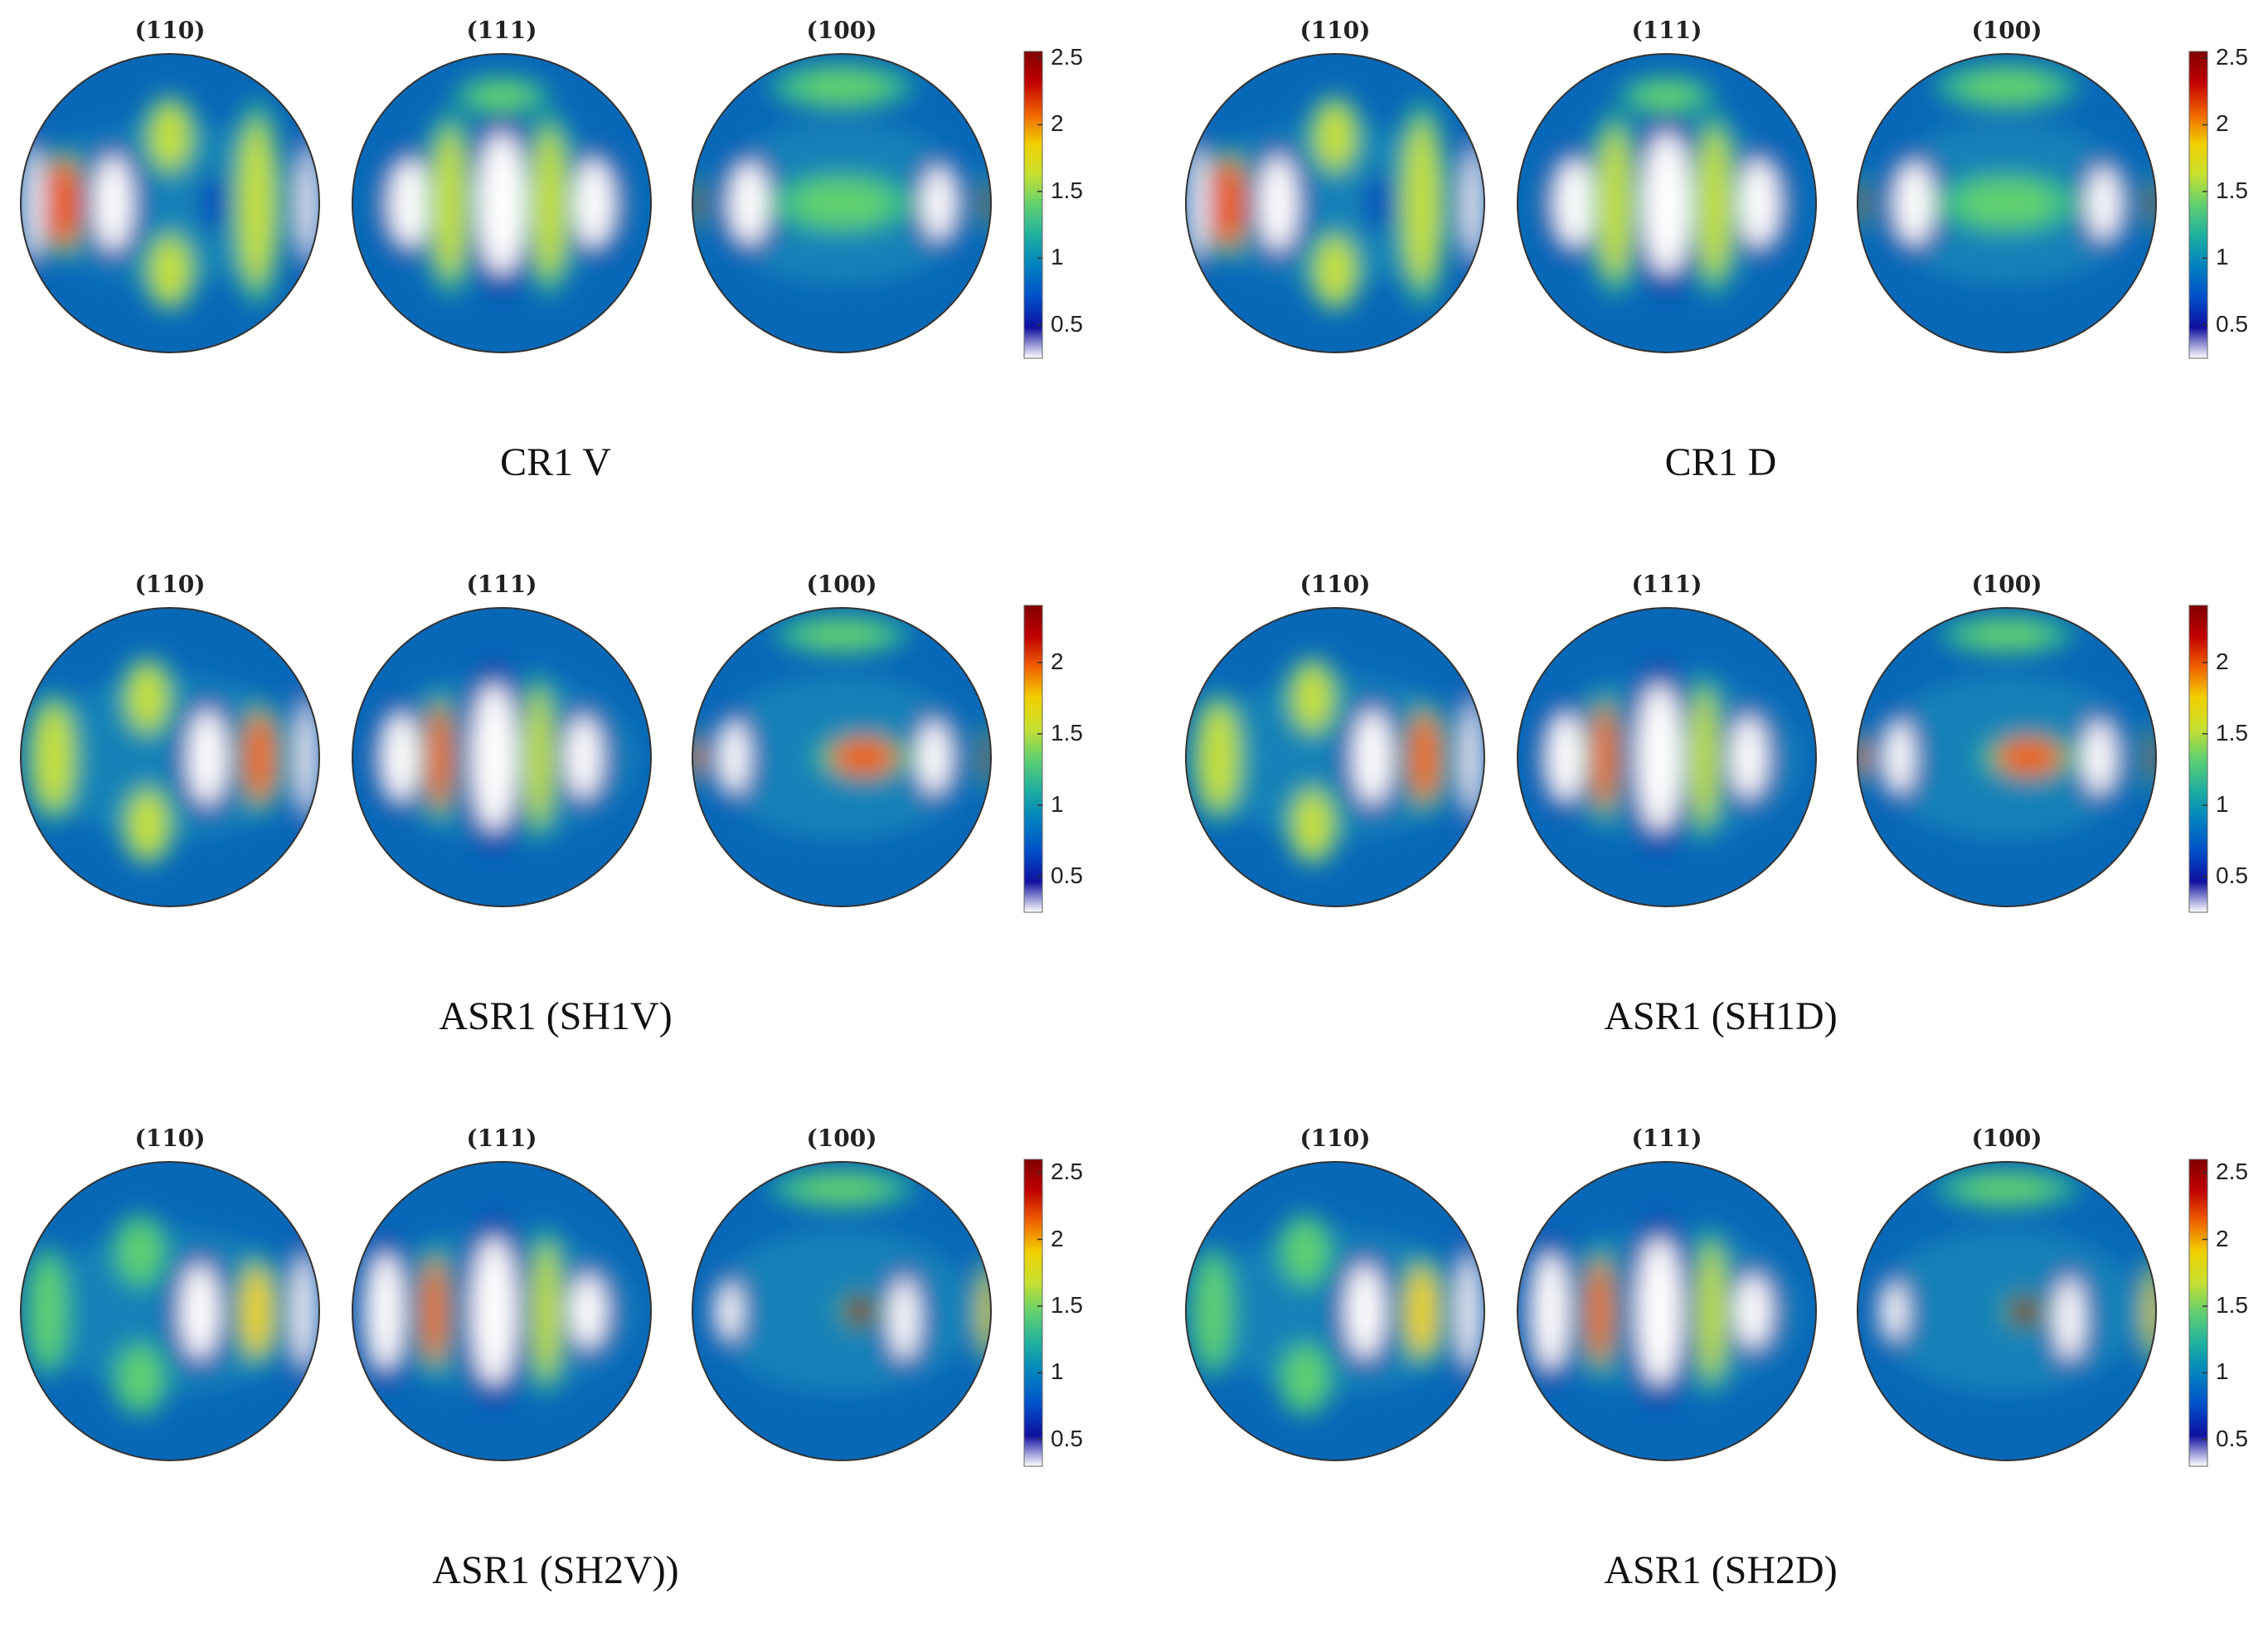 The height and width of the screenshot is (1647, 2268). I want to click on density-band, so click(1335, 757).